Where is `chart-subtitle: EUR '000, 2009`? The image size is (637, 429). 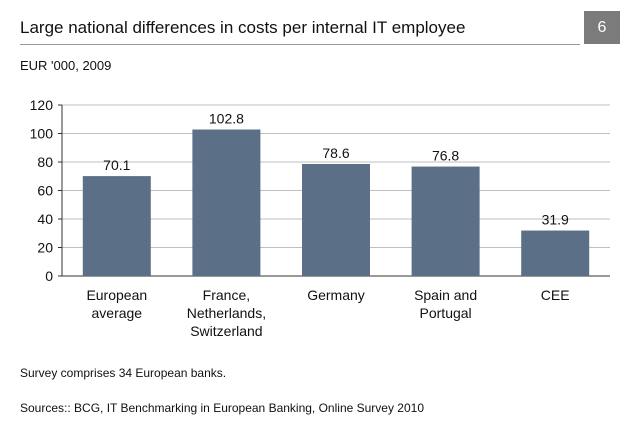 chart-subtitle: EUR '000, 2009 is located at coordinates (66, 65).